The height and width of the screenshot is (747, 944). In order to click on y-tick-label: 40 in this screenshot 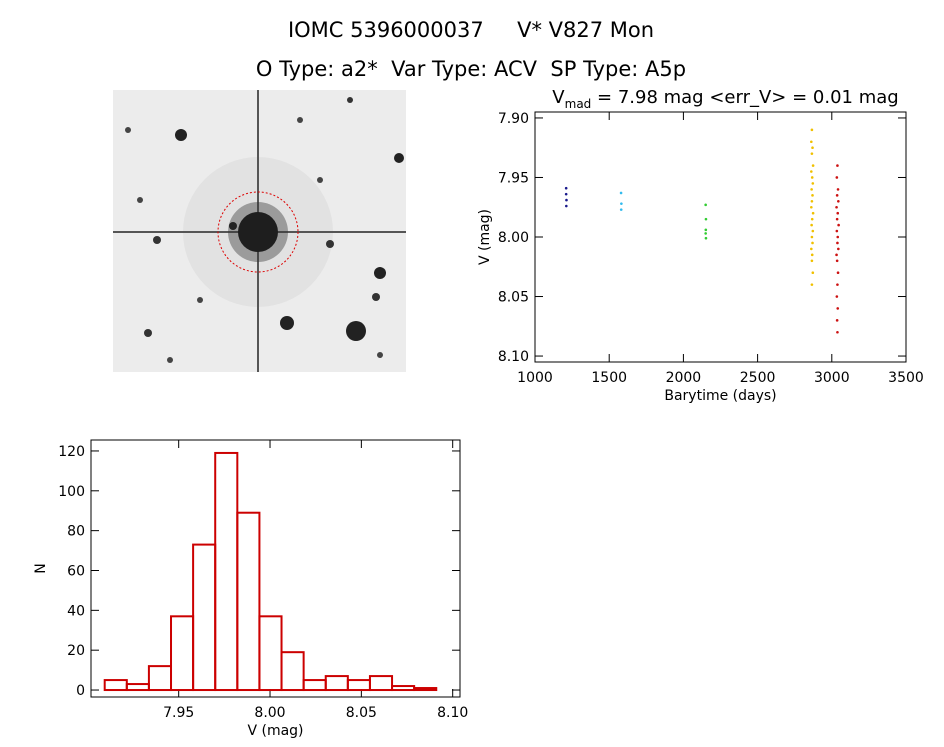, I will do `click(76, 611)`.